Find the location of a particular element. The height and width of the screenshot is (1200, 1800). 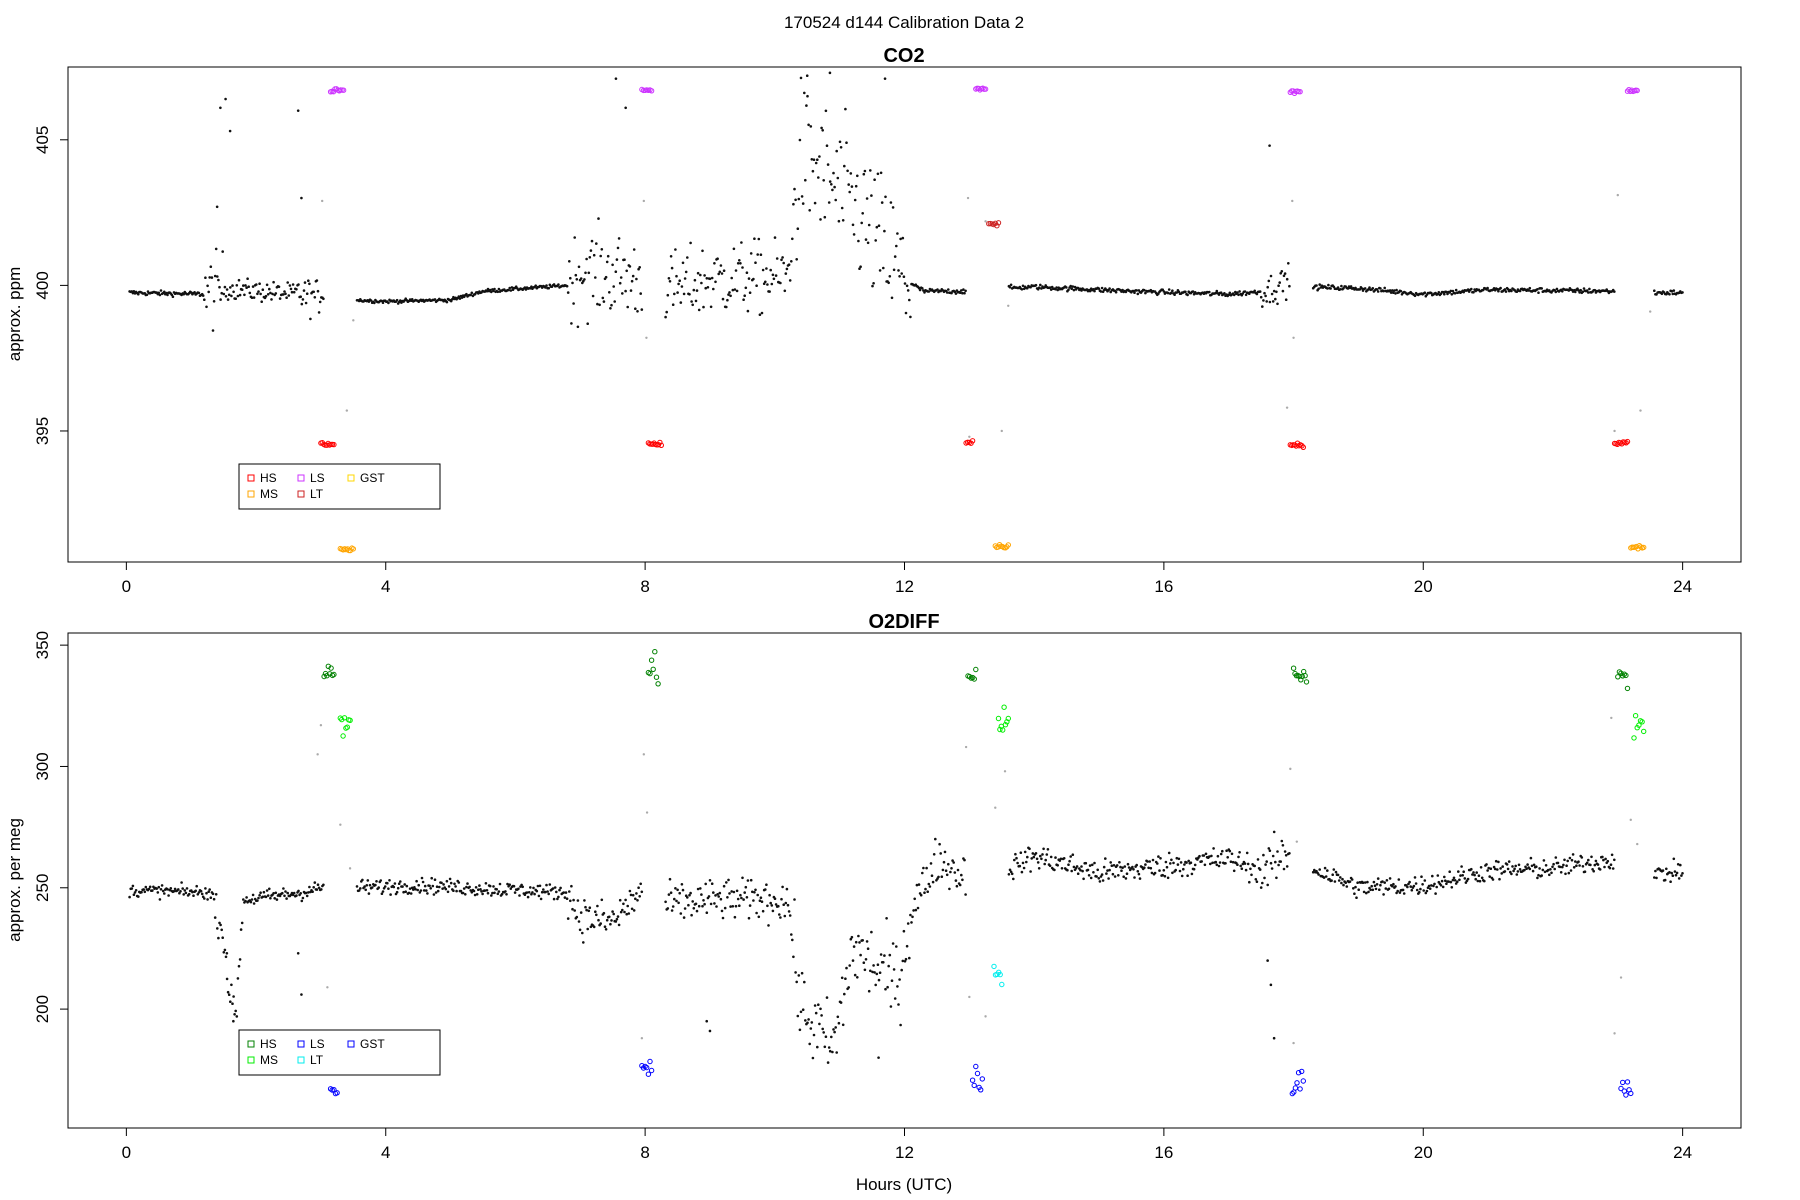

o2diff-transition-point is located at coordinates (321, 725).